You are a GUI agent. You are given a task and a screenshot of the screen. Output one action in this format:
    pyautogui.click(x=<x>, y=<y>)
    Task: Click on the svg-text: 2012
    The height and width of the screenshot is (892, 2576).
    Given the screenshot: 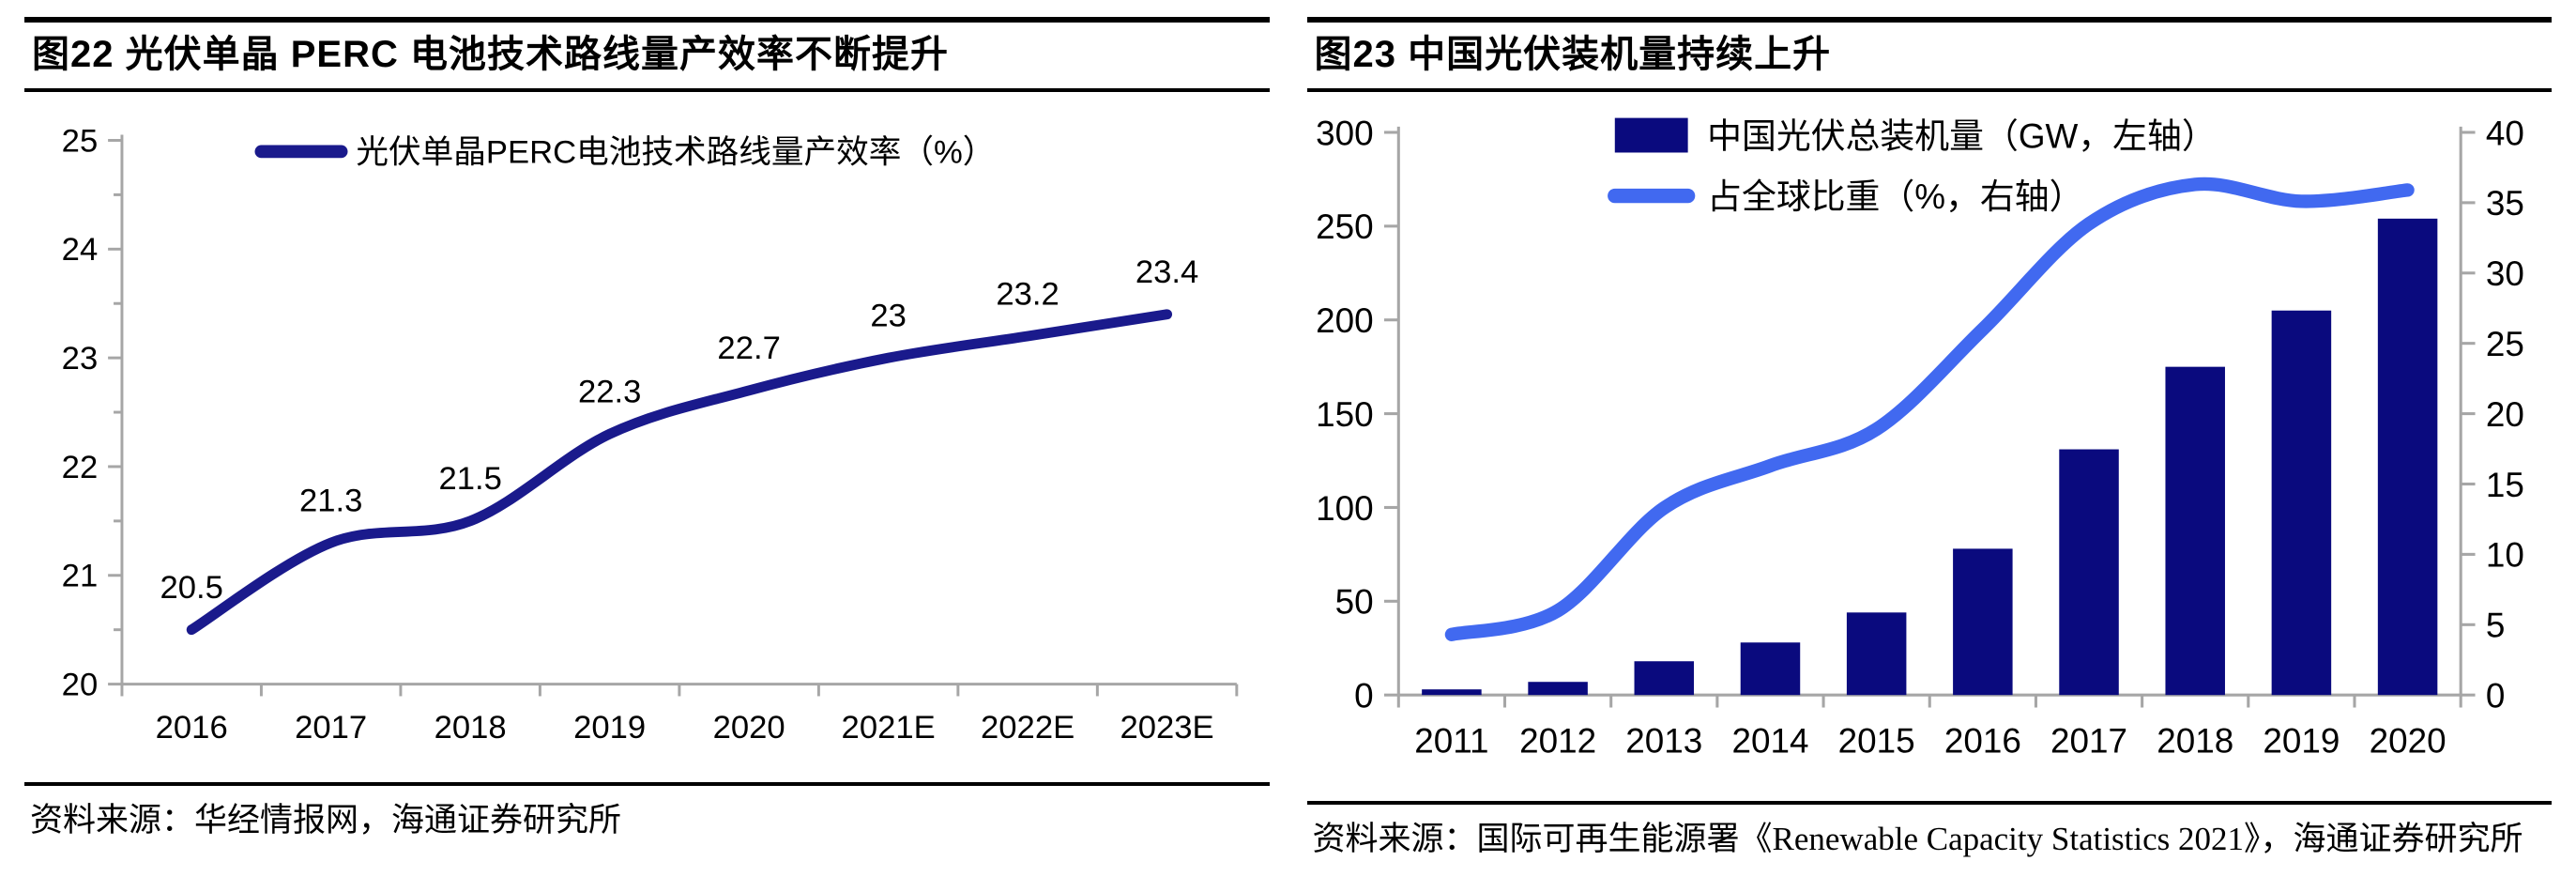 What is the action you would take?
    pyautogui.click(x=1557, y=741)
    